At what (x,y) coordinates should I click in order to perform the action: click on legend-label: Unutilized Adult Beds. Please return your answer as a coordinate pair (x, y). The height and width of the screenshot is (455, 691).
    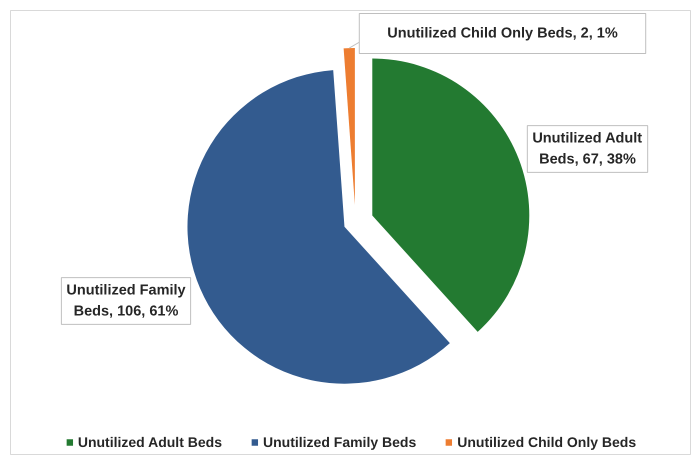
    Looking at the image, I should click on (150, 442).